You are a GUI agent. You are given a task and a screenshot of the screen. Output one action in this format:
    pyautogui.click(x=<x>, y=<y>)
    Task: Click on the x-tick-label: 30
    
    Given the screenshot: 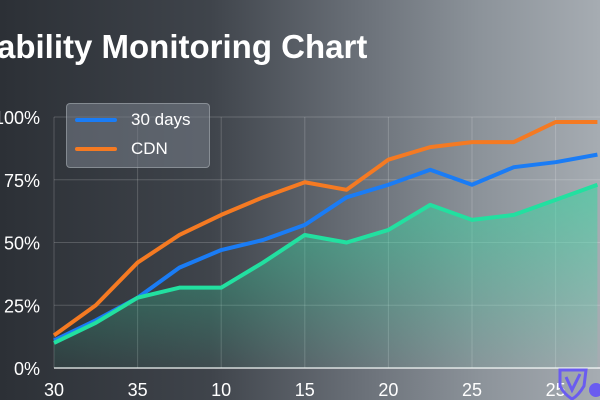 What is the action you would take?
    pyautogui.click(x=54, y=390)
    